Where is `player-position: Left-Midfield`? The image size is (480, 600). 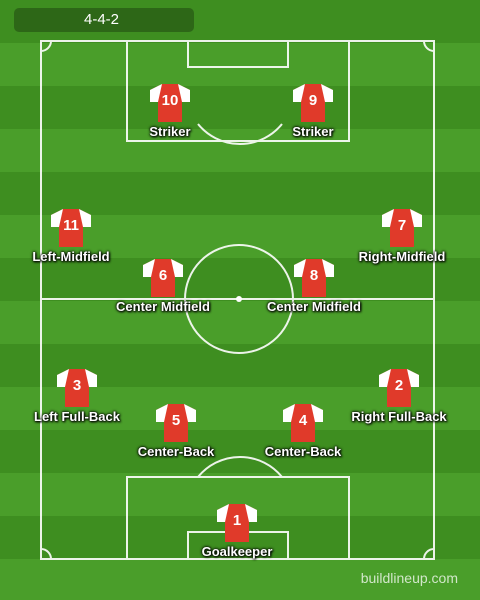
player-position: Left-Midfield is located at coordinates (71, 256).